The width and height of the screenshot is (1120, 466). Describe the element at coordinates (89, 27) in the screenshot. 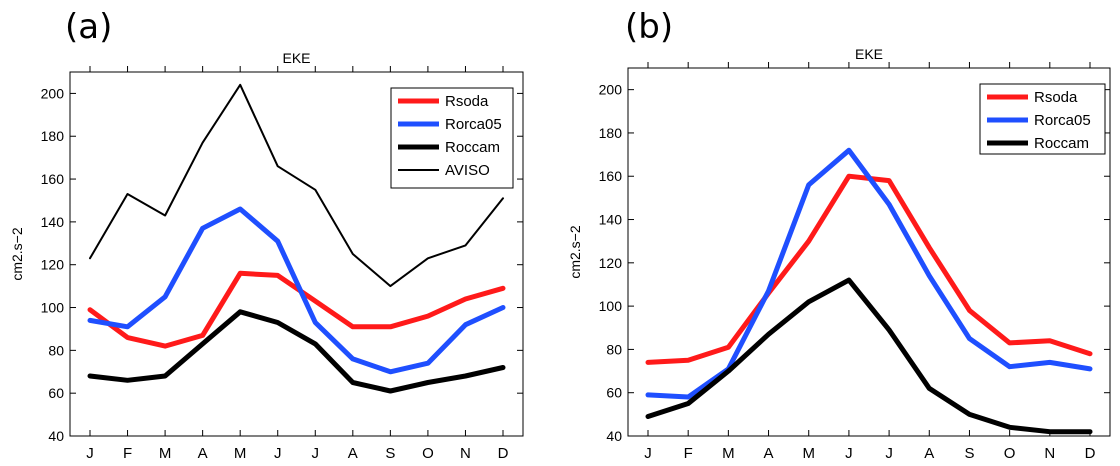

I see `panel-a-tag: (a)` at that location.